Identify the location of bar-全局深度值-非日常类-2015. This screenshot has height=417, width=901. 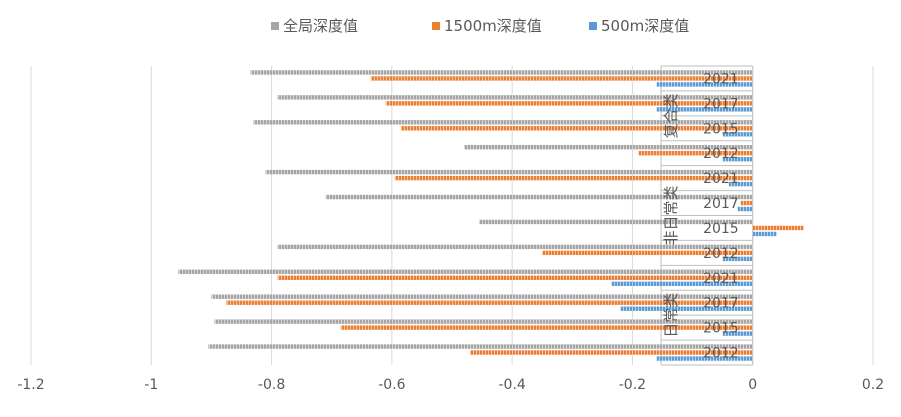
(616, 222).